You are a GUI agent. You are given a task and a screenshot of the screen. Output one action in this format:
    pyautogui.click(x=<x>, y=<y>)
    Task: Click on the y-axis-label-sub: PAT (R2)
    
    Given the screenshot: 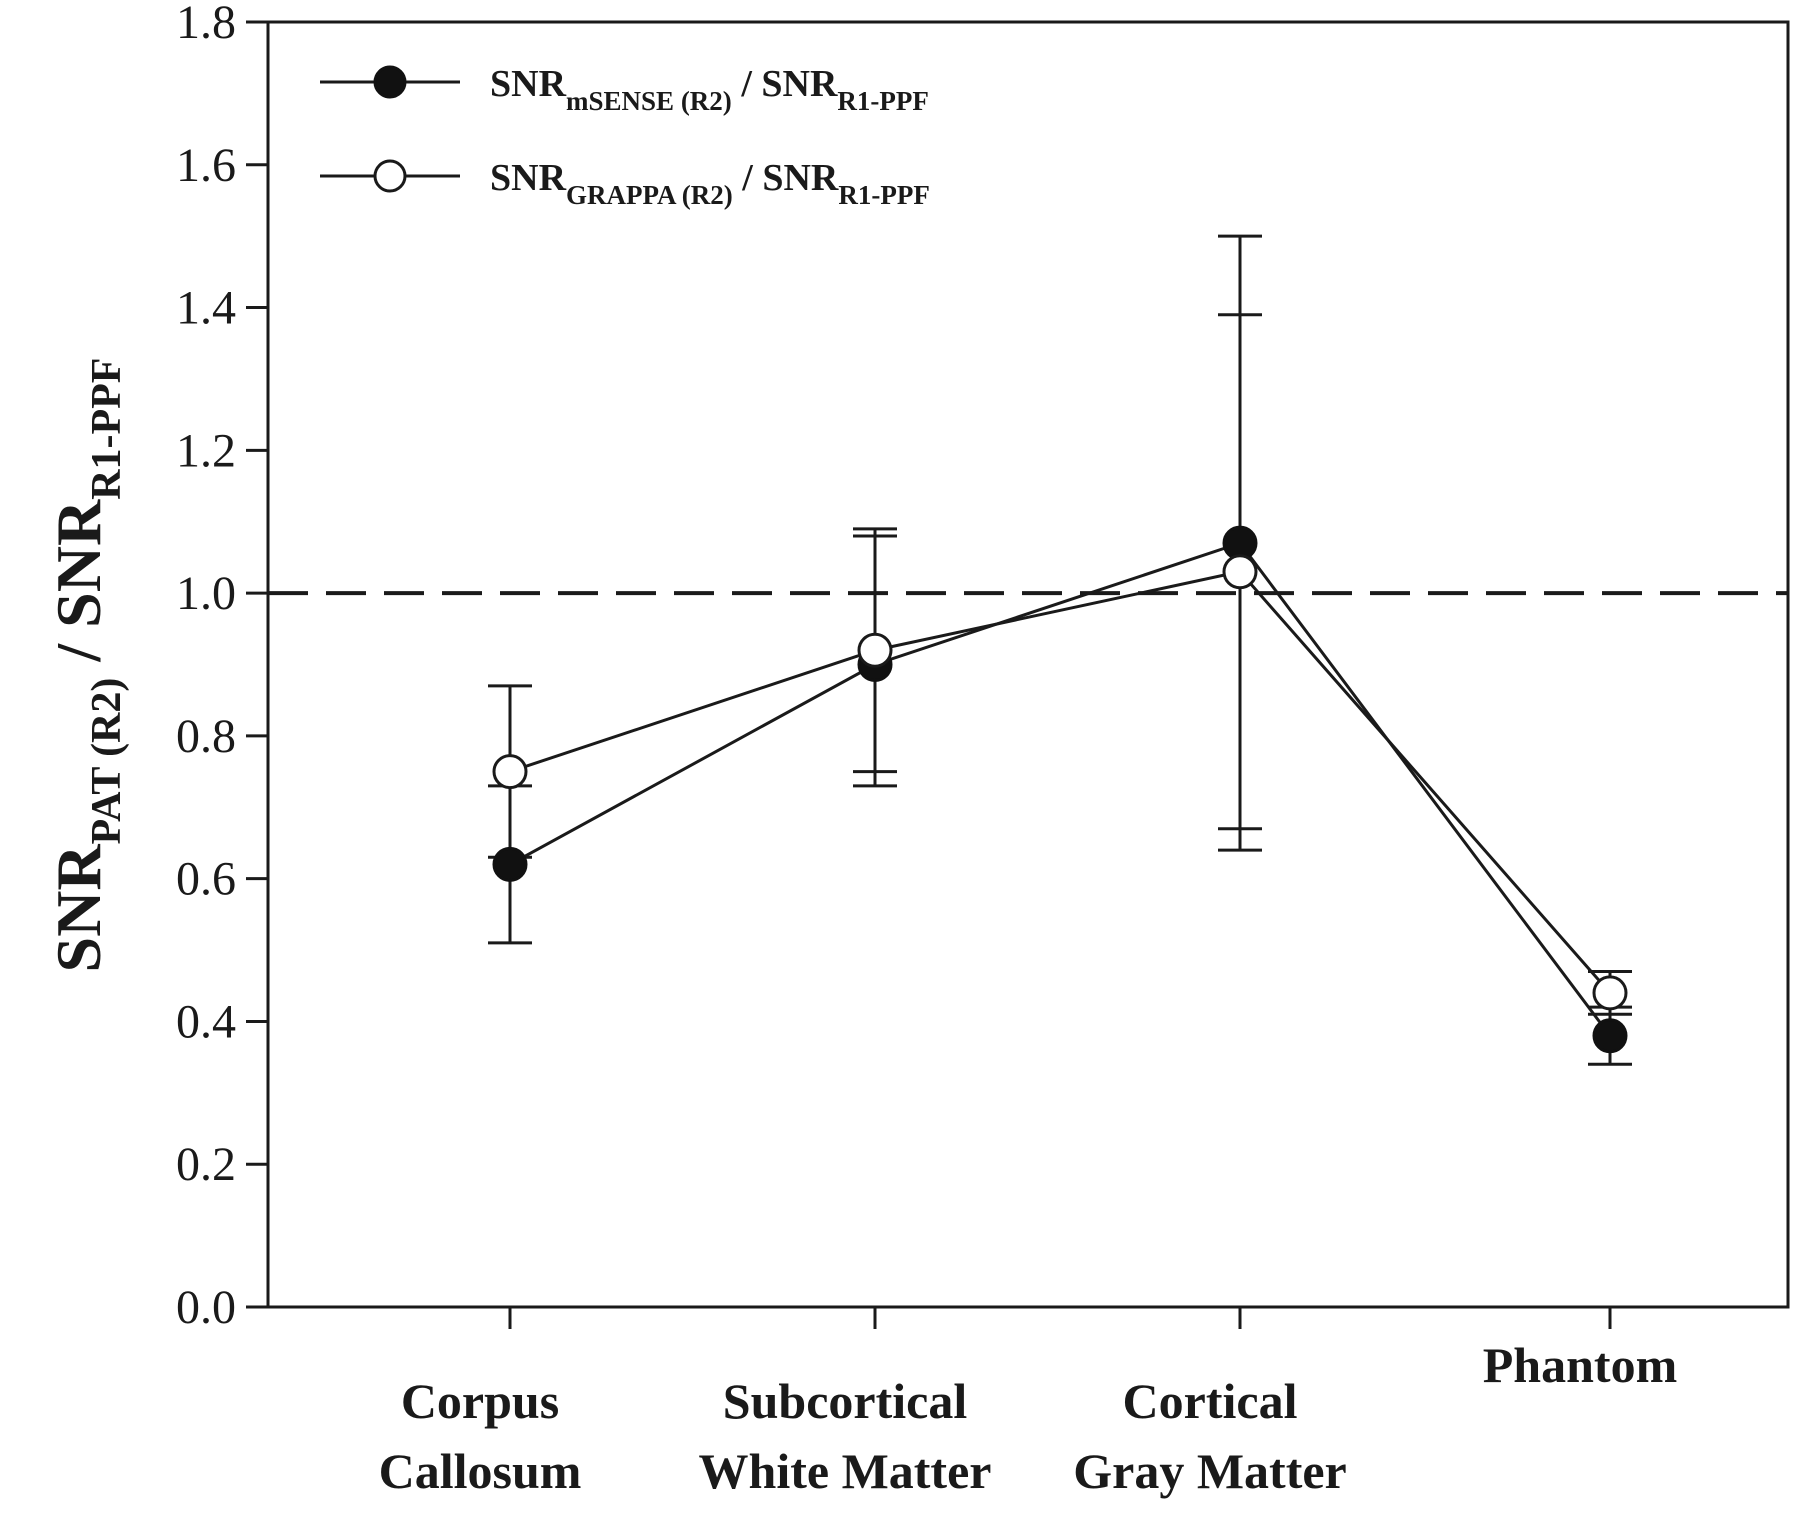 What is the action you would take?
    pyautogui.click(x=107, y=761)
    